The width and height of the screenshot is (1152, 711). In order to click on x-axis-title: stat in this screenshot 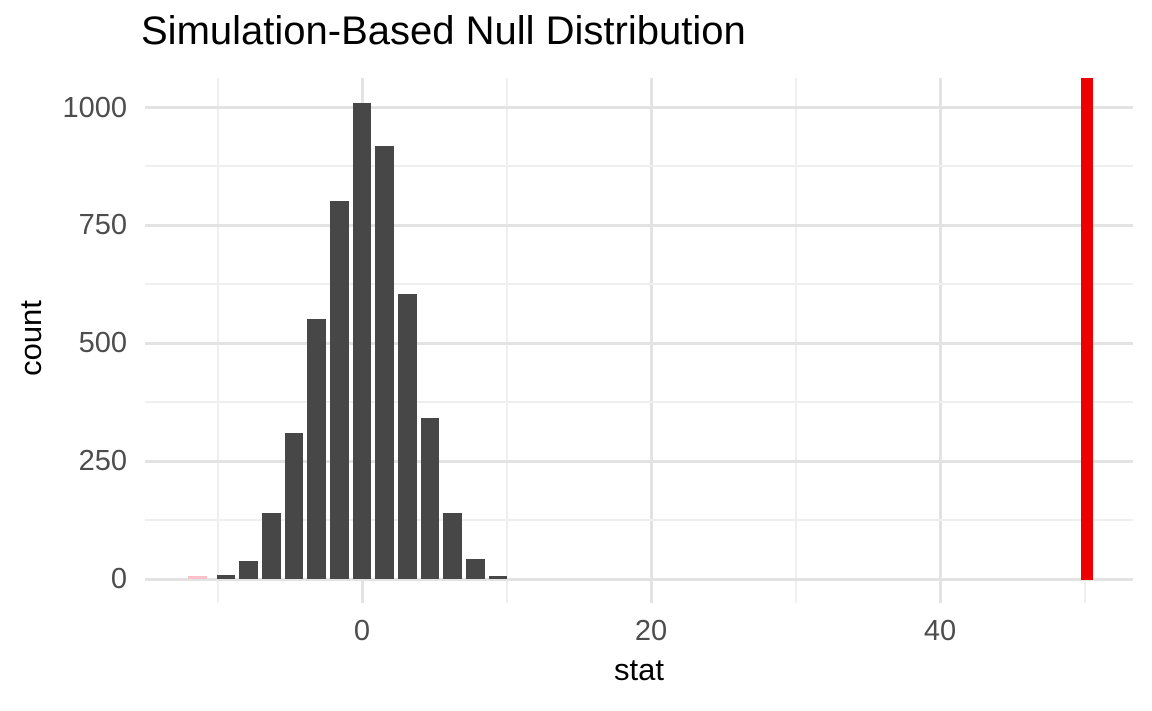, I will do `click(639, 669)`.